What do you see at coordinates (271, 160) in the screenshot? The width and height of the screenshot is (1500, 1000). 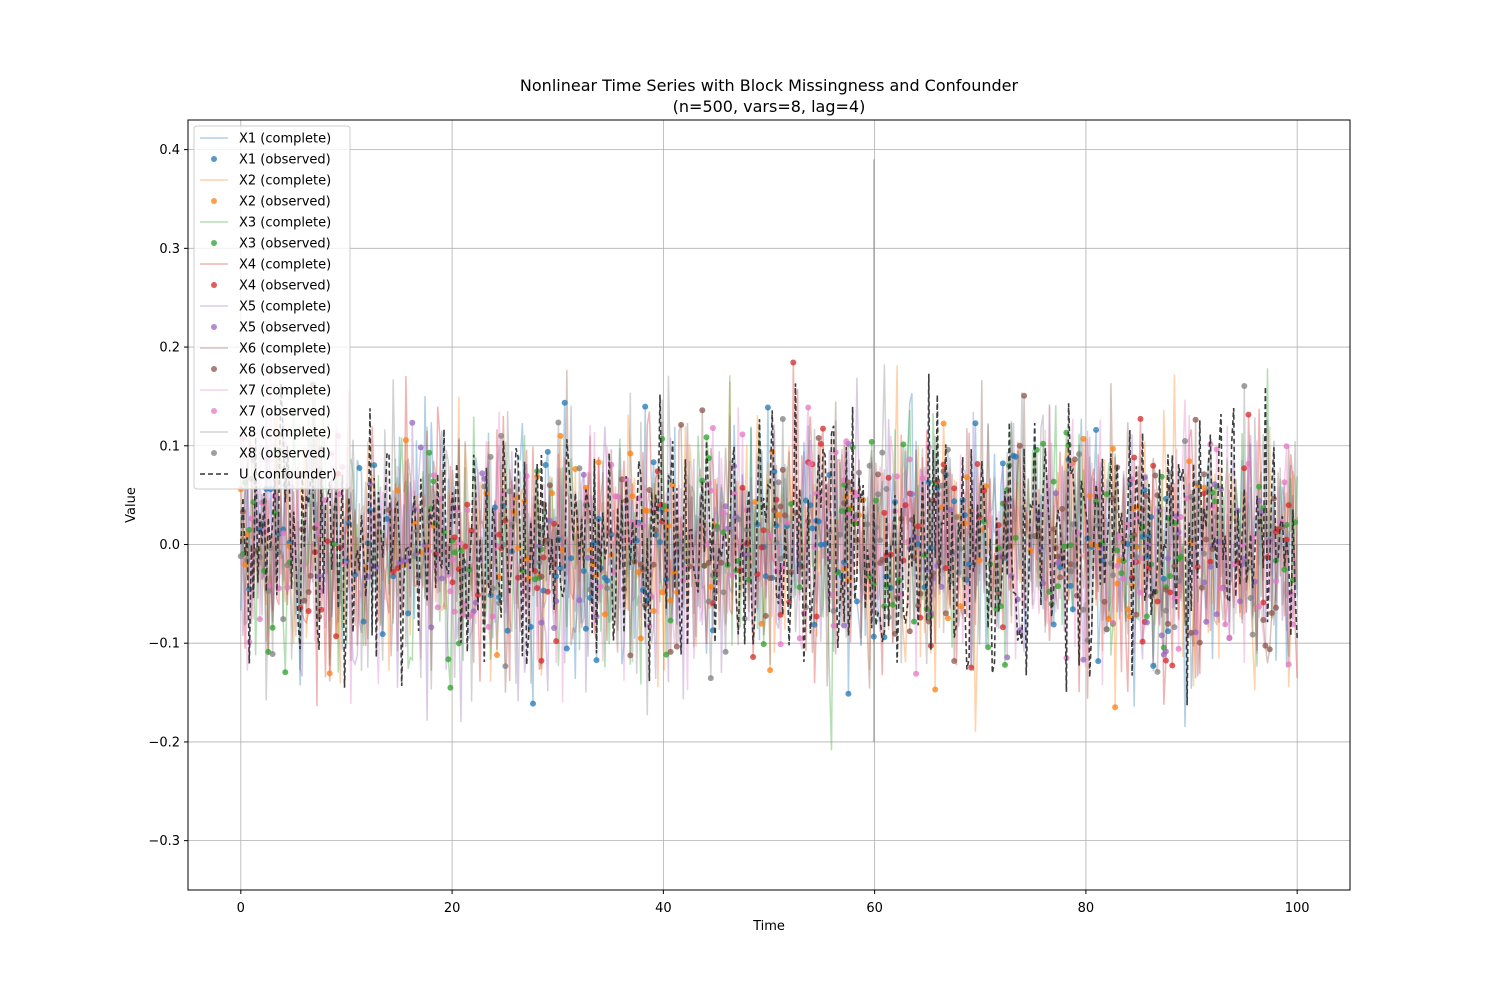 I see `legend-item: X1 (observed)` at bounding box center [271, 160].